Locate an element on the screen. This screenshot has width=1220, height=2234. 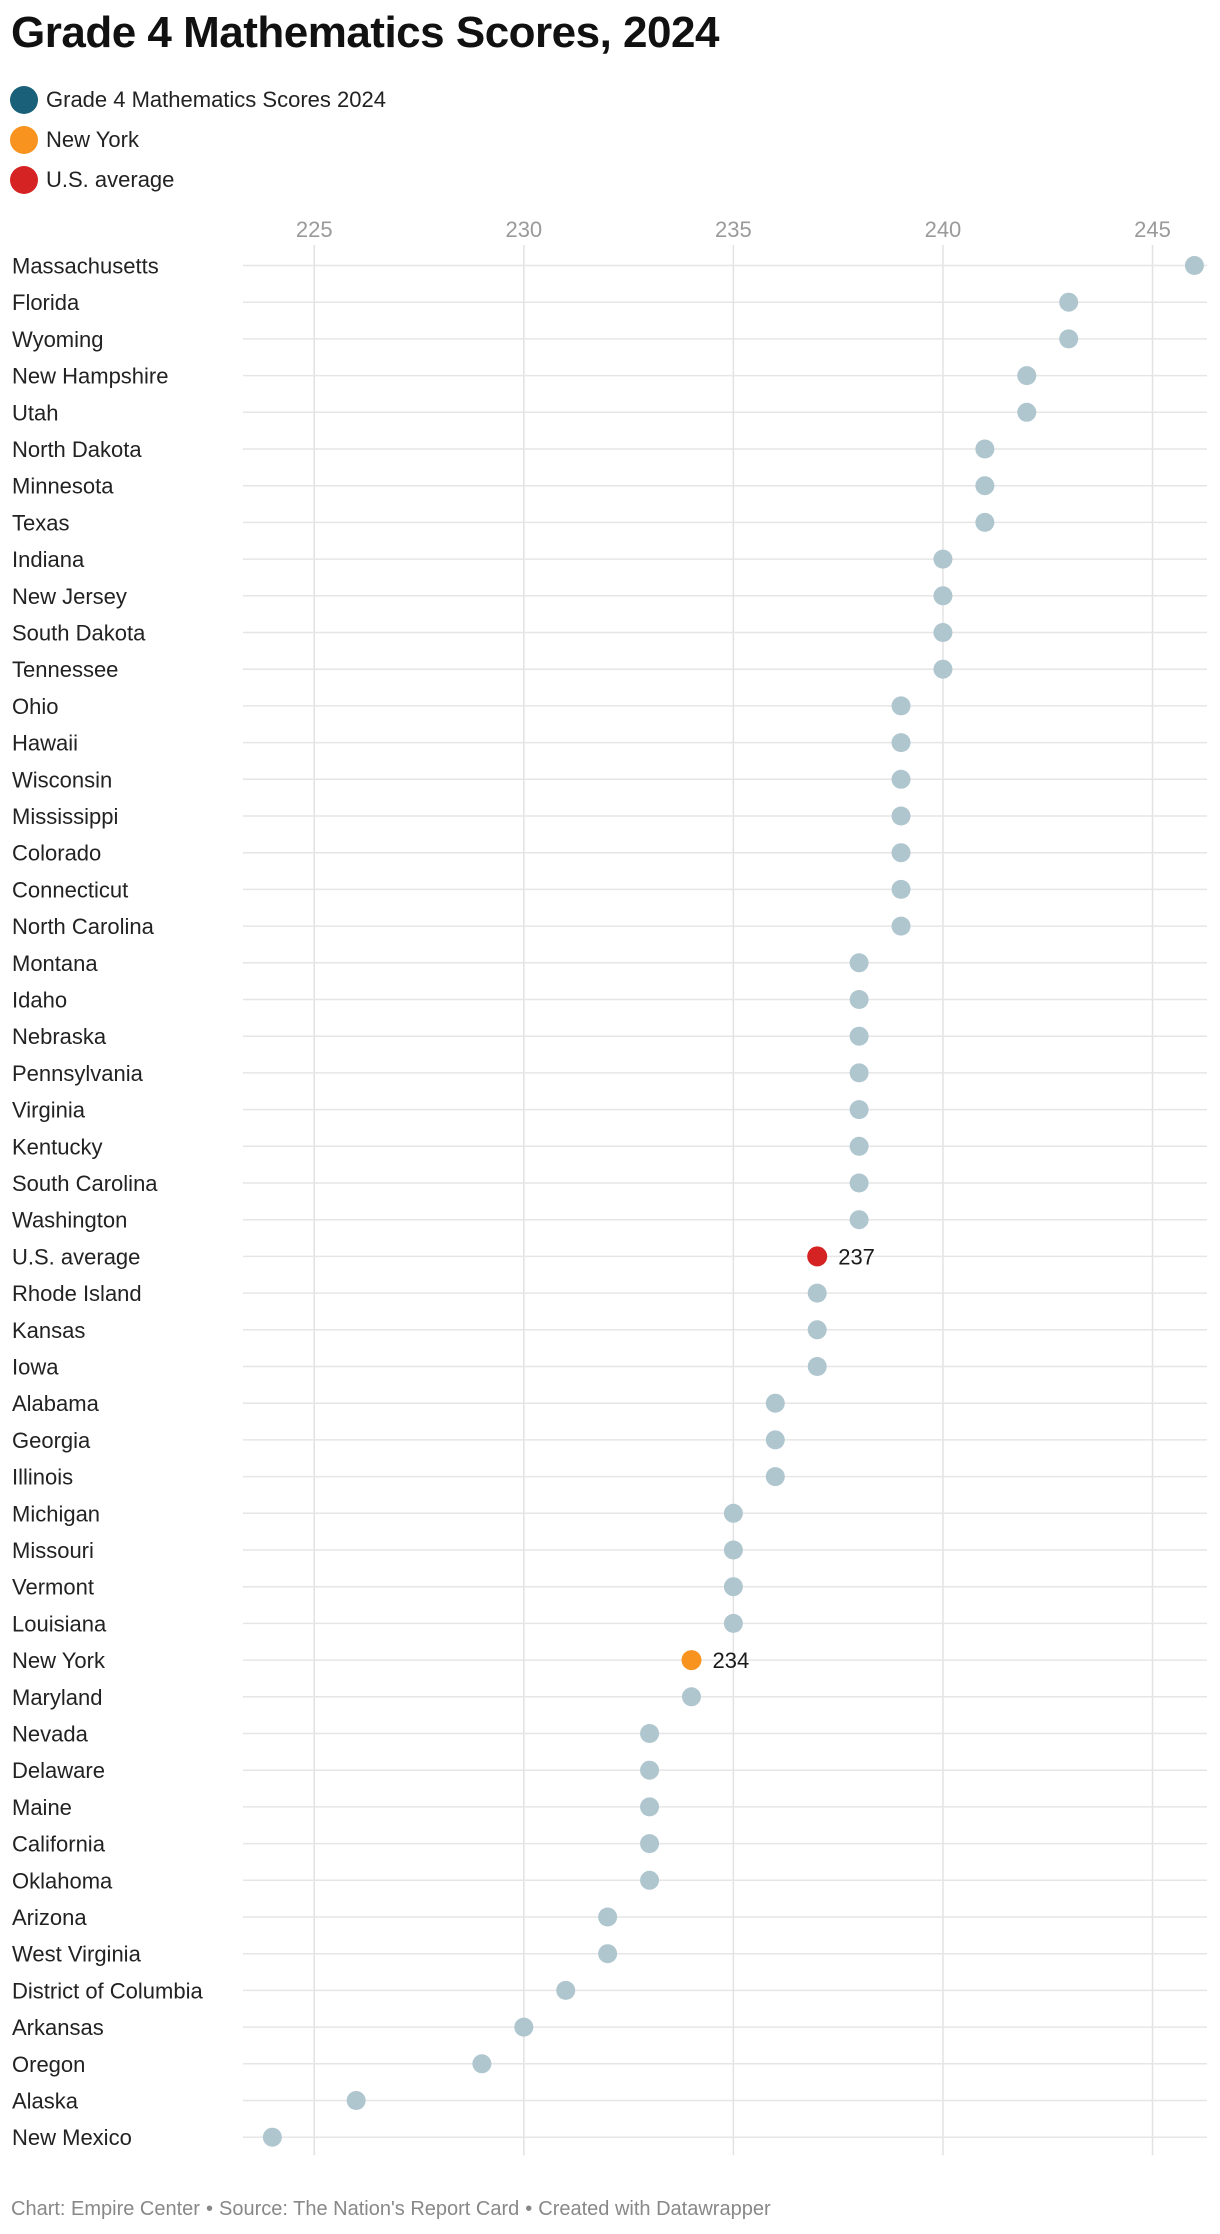
row-label-ohio: Ohio is located at coordinates (35, 706).